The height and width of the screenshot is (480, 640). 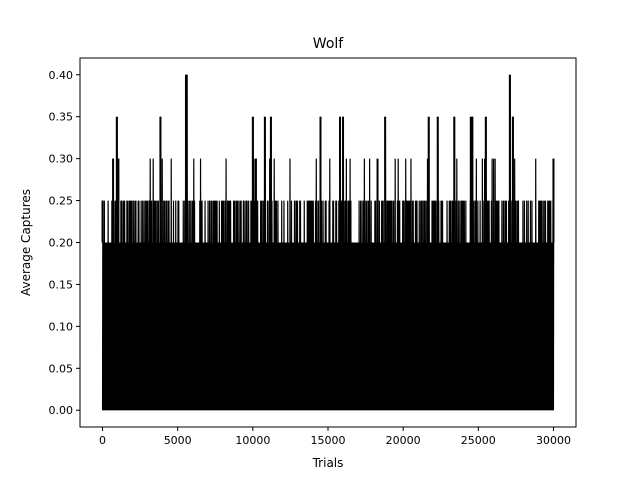 I want to click on x-tick-label: 10000, so click(x=252, y=440).